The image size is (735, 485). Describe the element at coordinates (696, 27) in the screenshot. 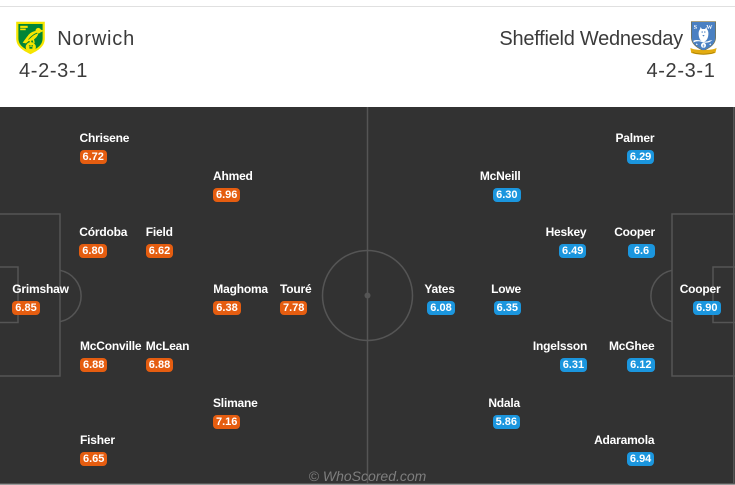

I see `svg-text: S` at that location.